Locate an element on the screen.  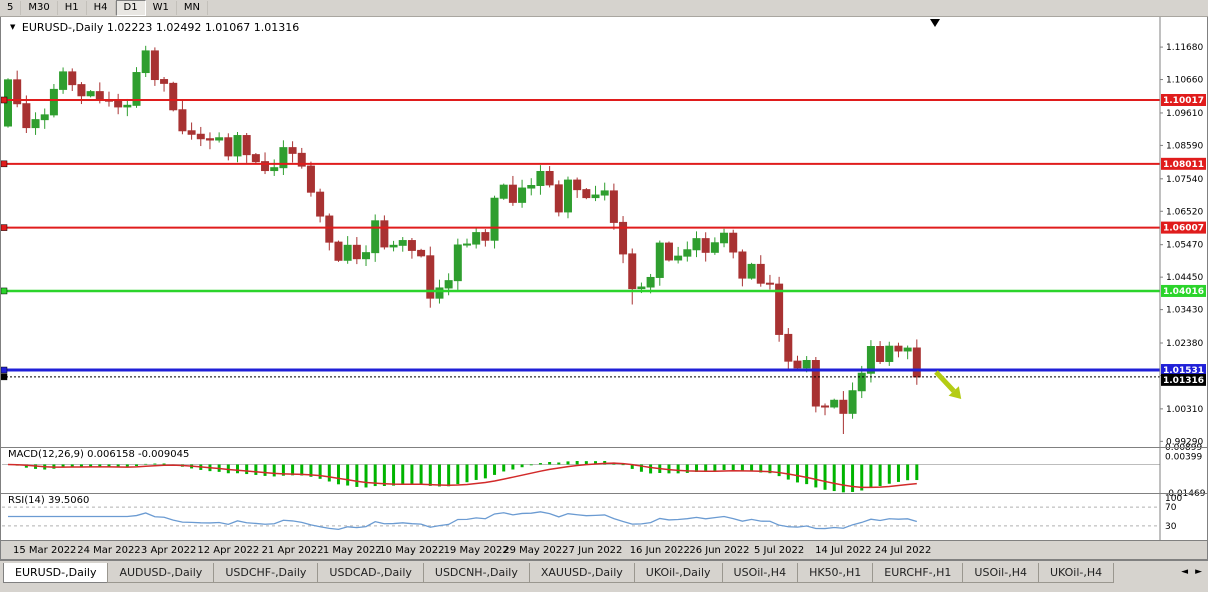
svg-text: 0.99290 is located at coordinates (1184, 442).